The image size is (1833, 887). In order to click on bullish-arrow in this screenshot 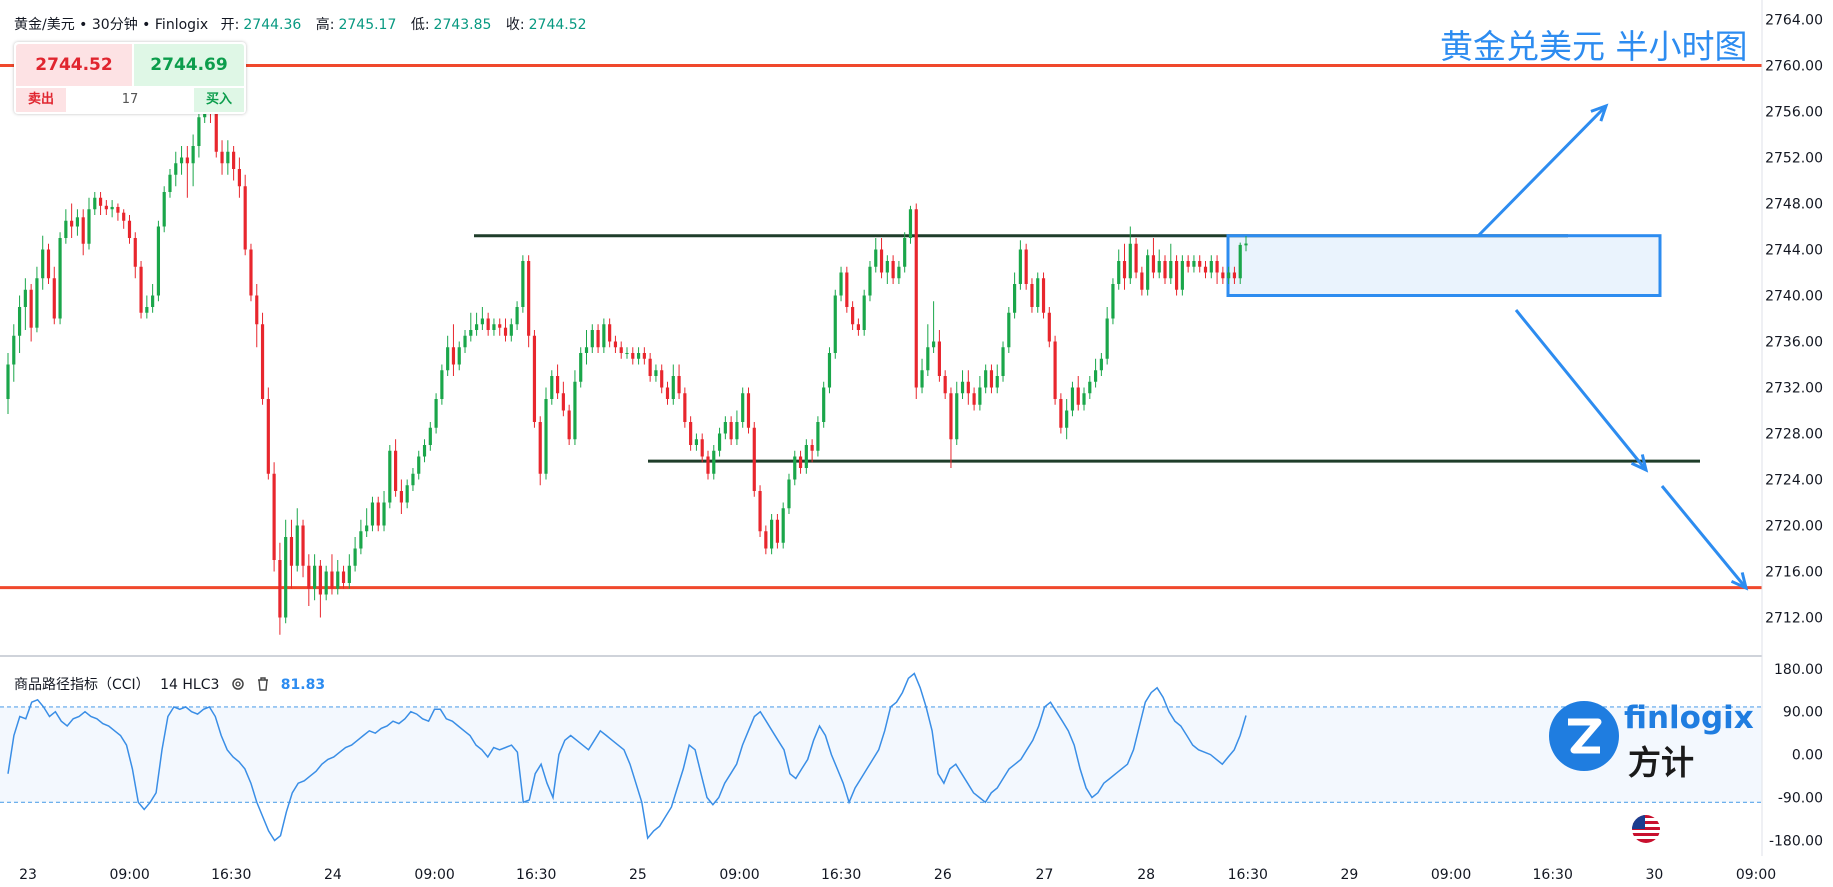, I will do `click(1542, 170)`.